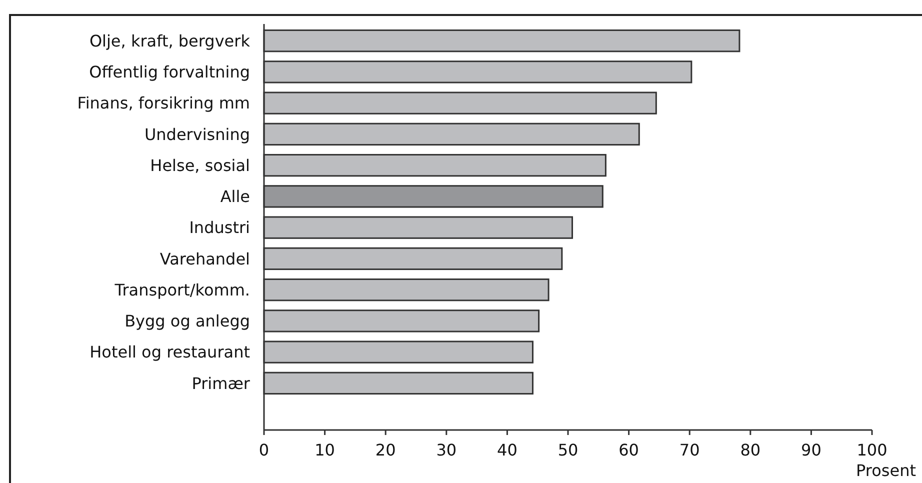  Describe the element at coordinates (169, 72) in the screenshot. I see `y-tick-label: Offentlig forvaltning` at that location.